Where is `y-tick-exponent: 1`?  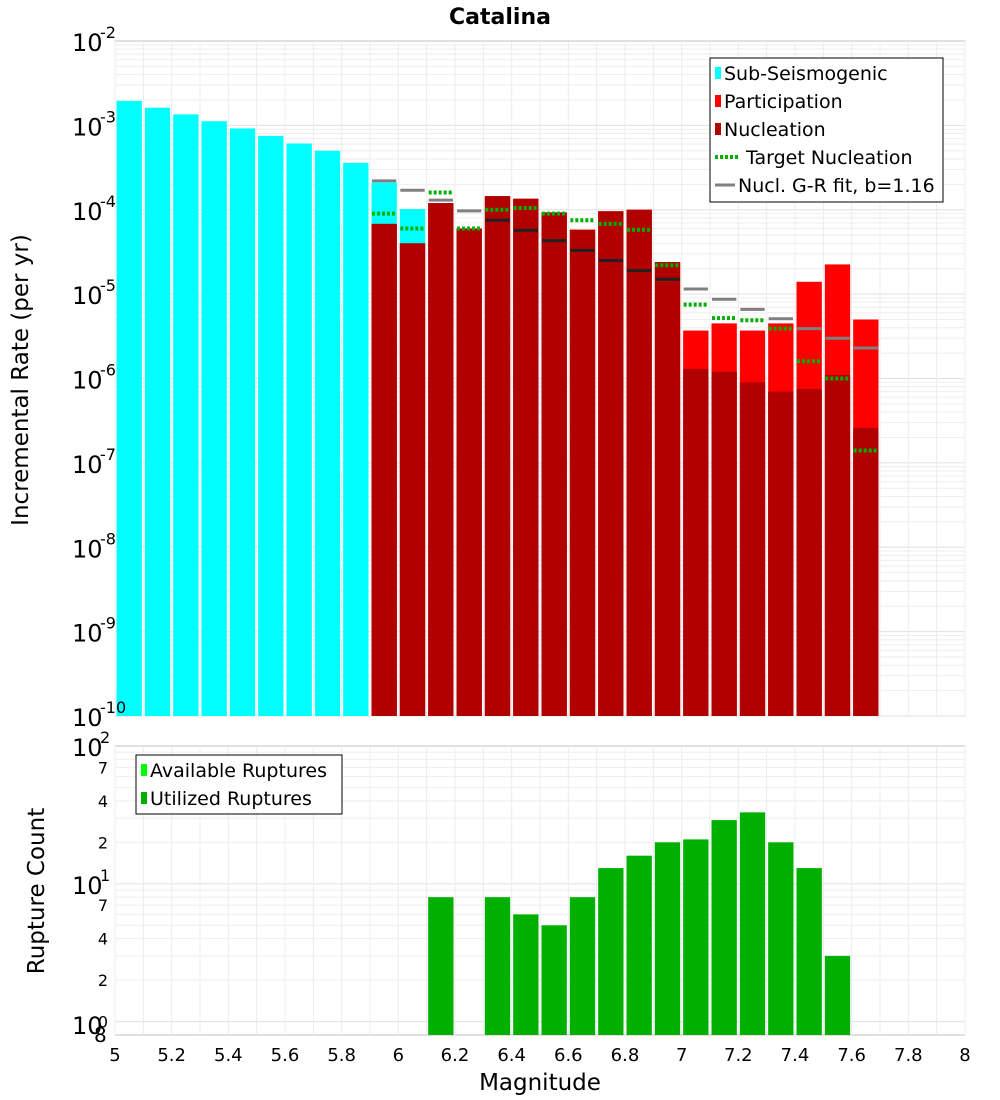 y-tick-exponent: 1 is located at coordinates (105, 875).